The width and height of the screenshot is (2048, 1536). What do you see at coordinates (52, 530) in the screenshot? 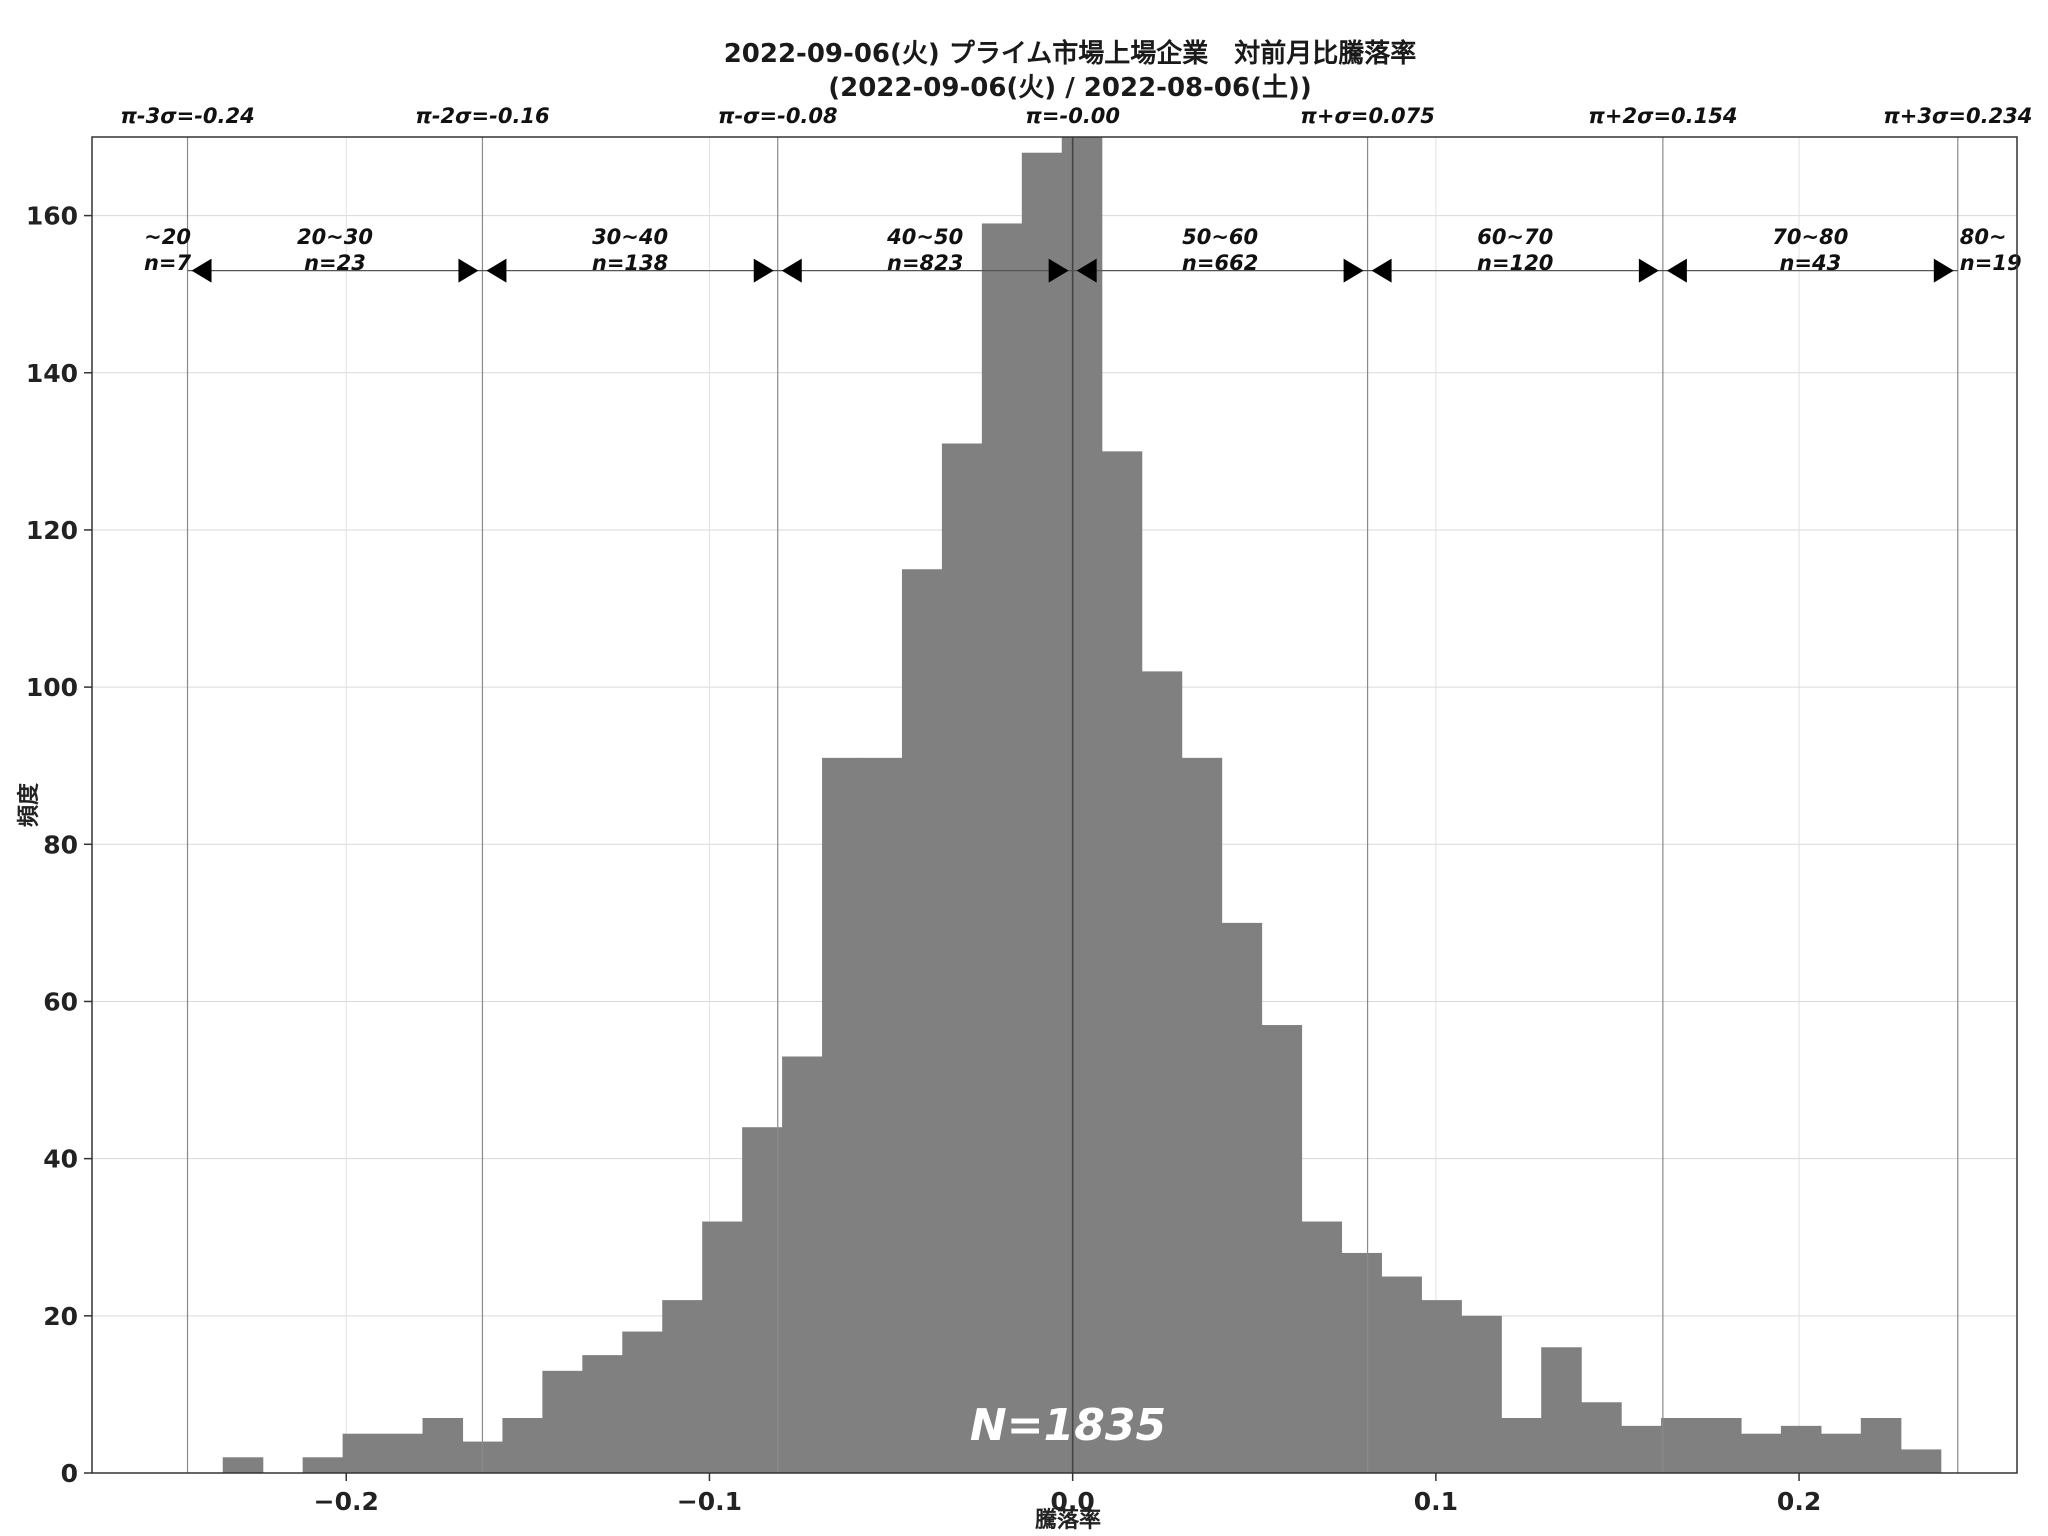
I see `y-tick-label: 120` at bounding box center [52, 530].